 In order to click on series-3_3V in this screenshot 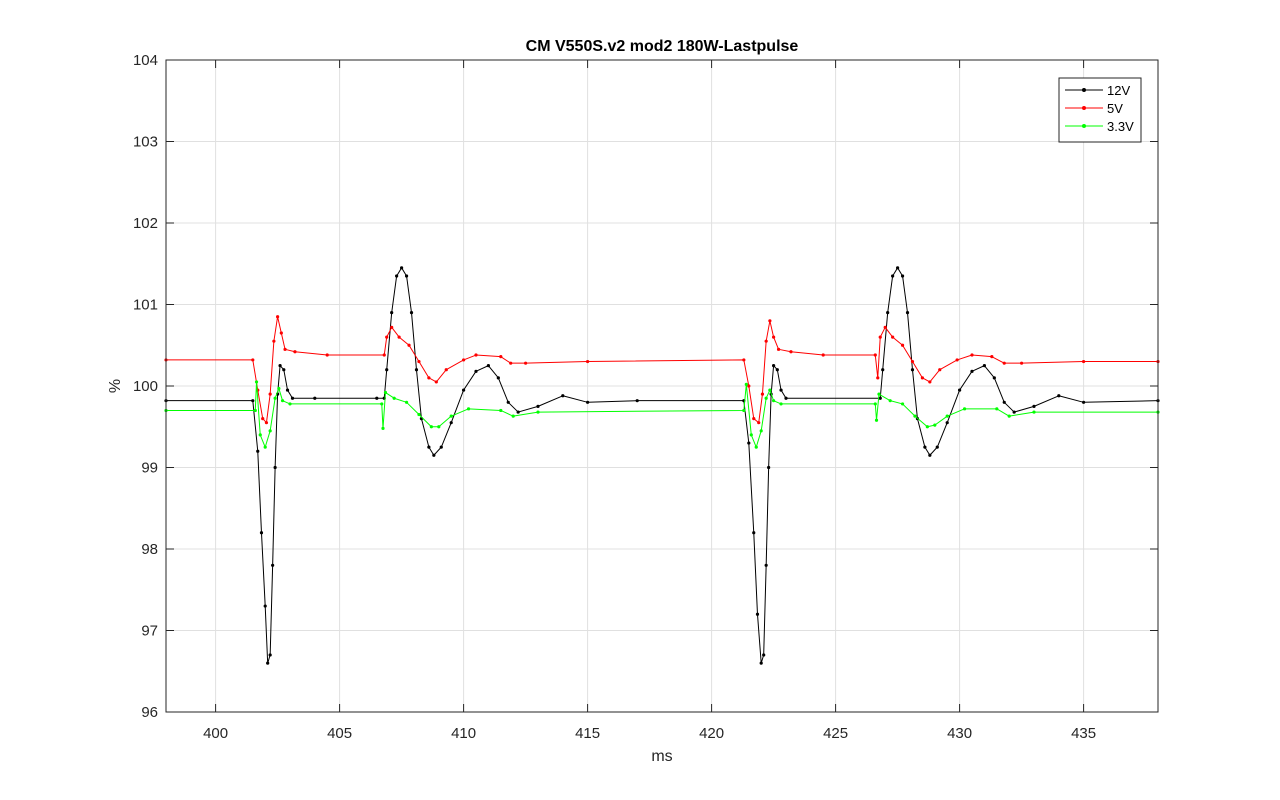, I will do `click(662, 414)`.